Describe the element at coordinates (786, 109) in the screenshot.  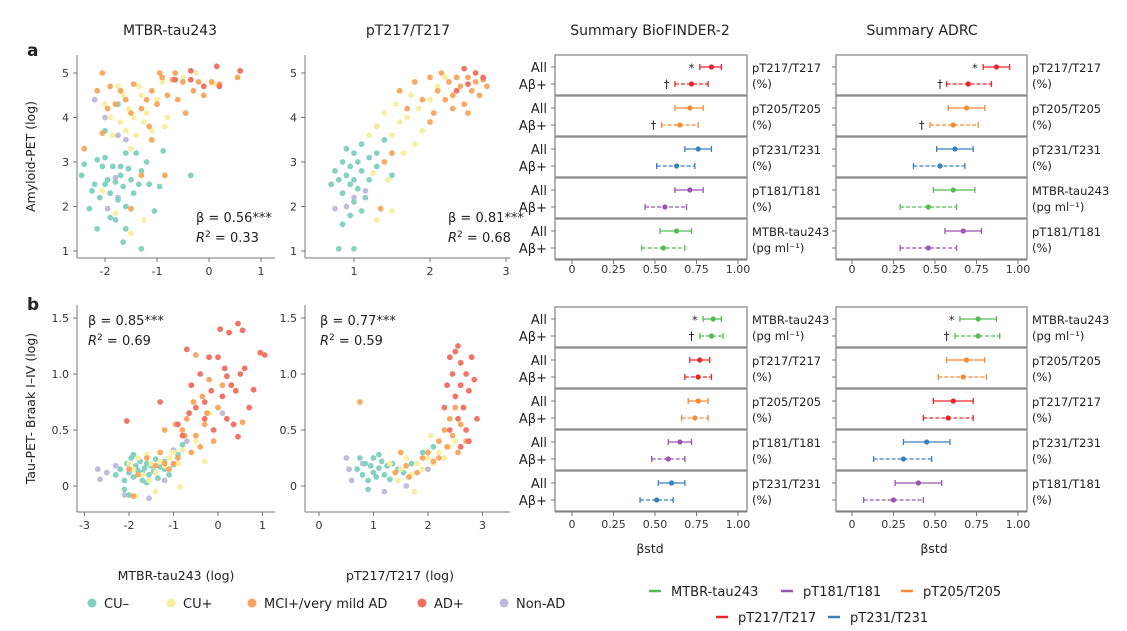
I see `biomarker-label: pT205/T205` at that location.